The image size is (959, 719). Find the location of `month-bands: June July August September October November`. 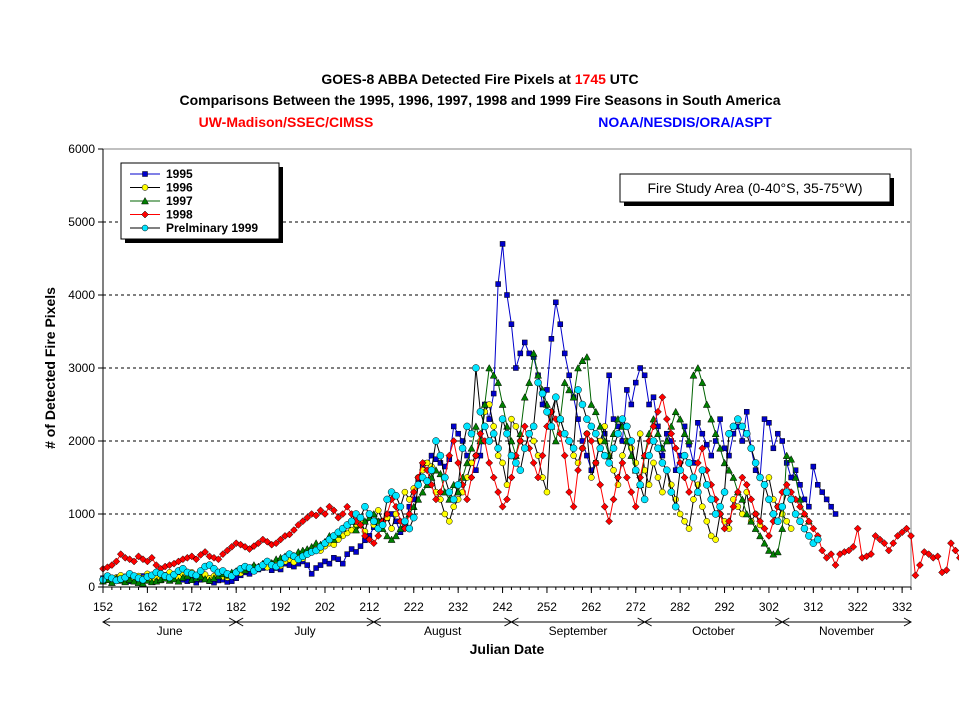

month-bands: June July August September October November is located at coordinates (507, 627).